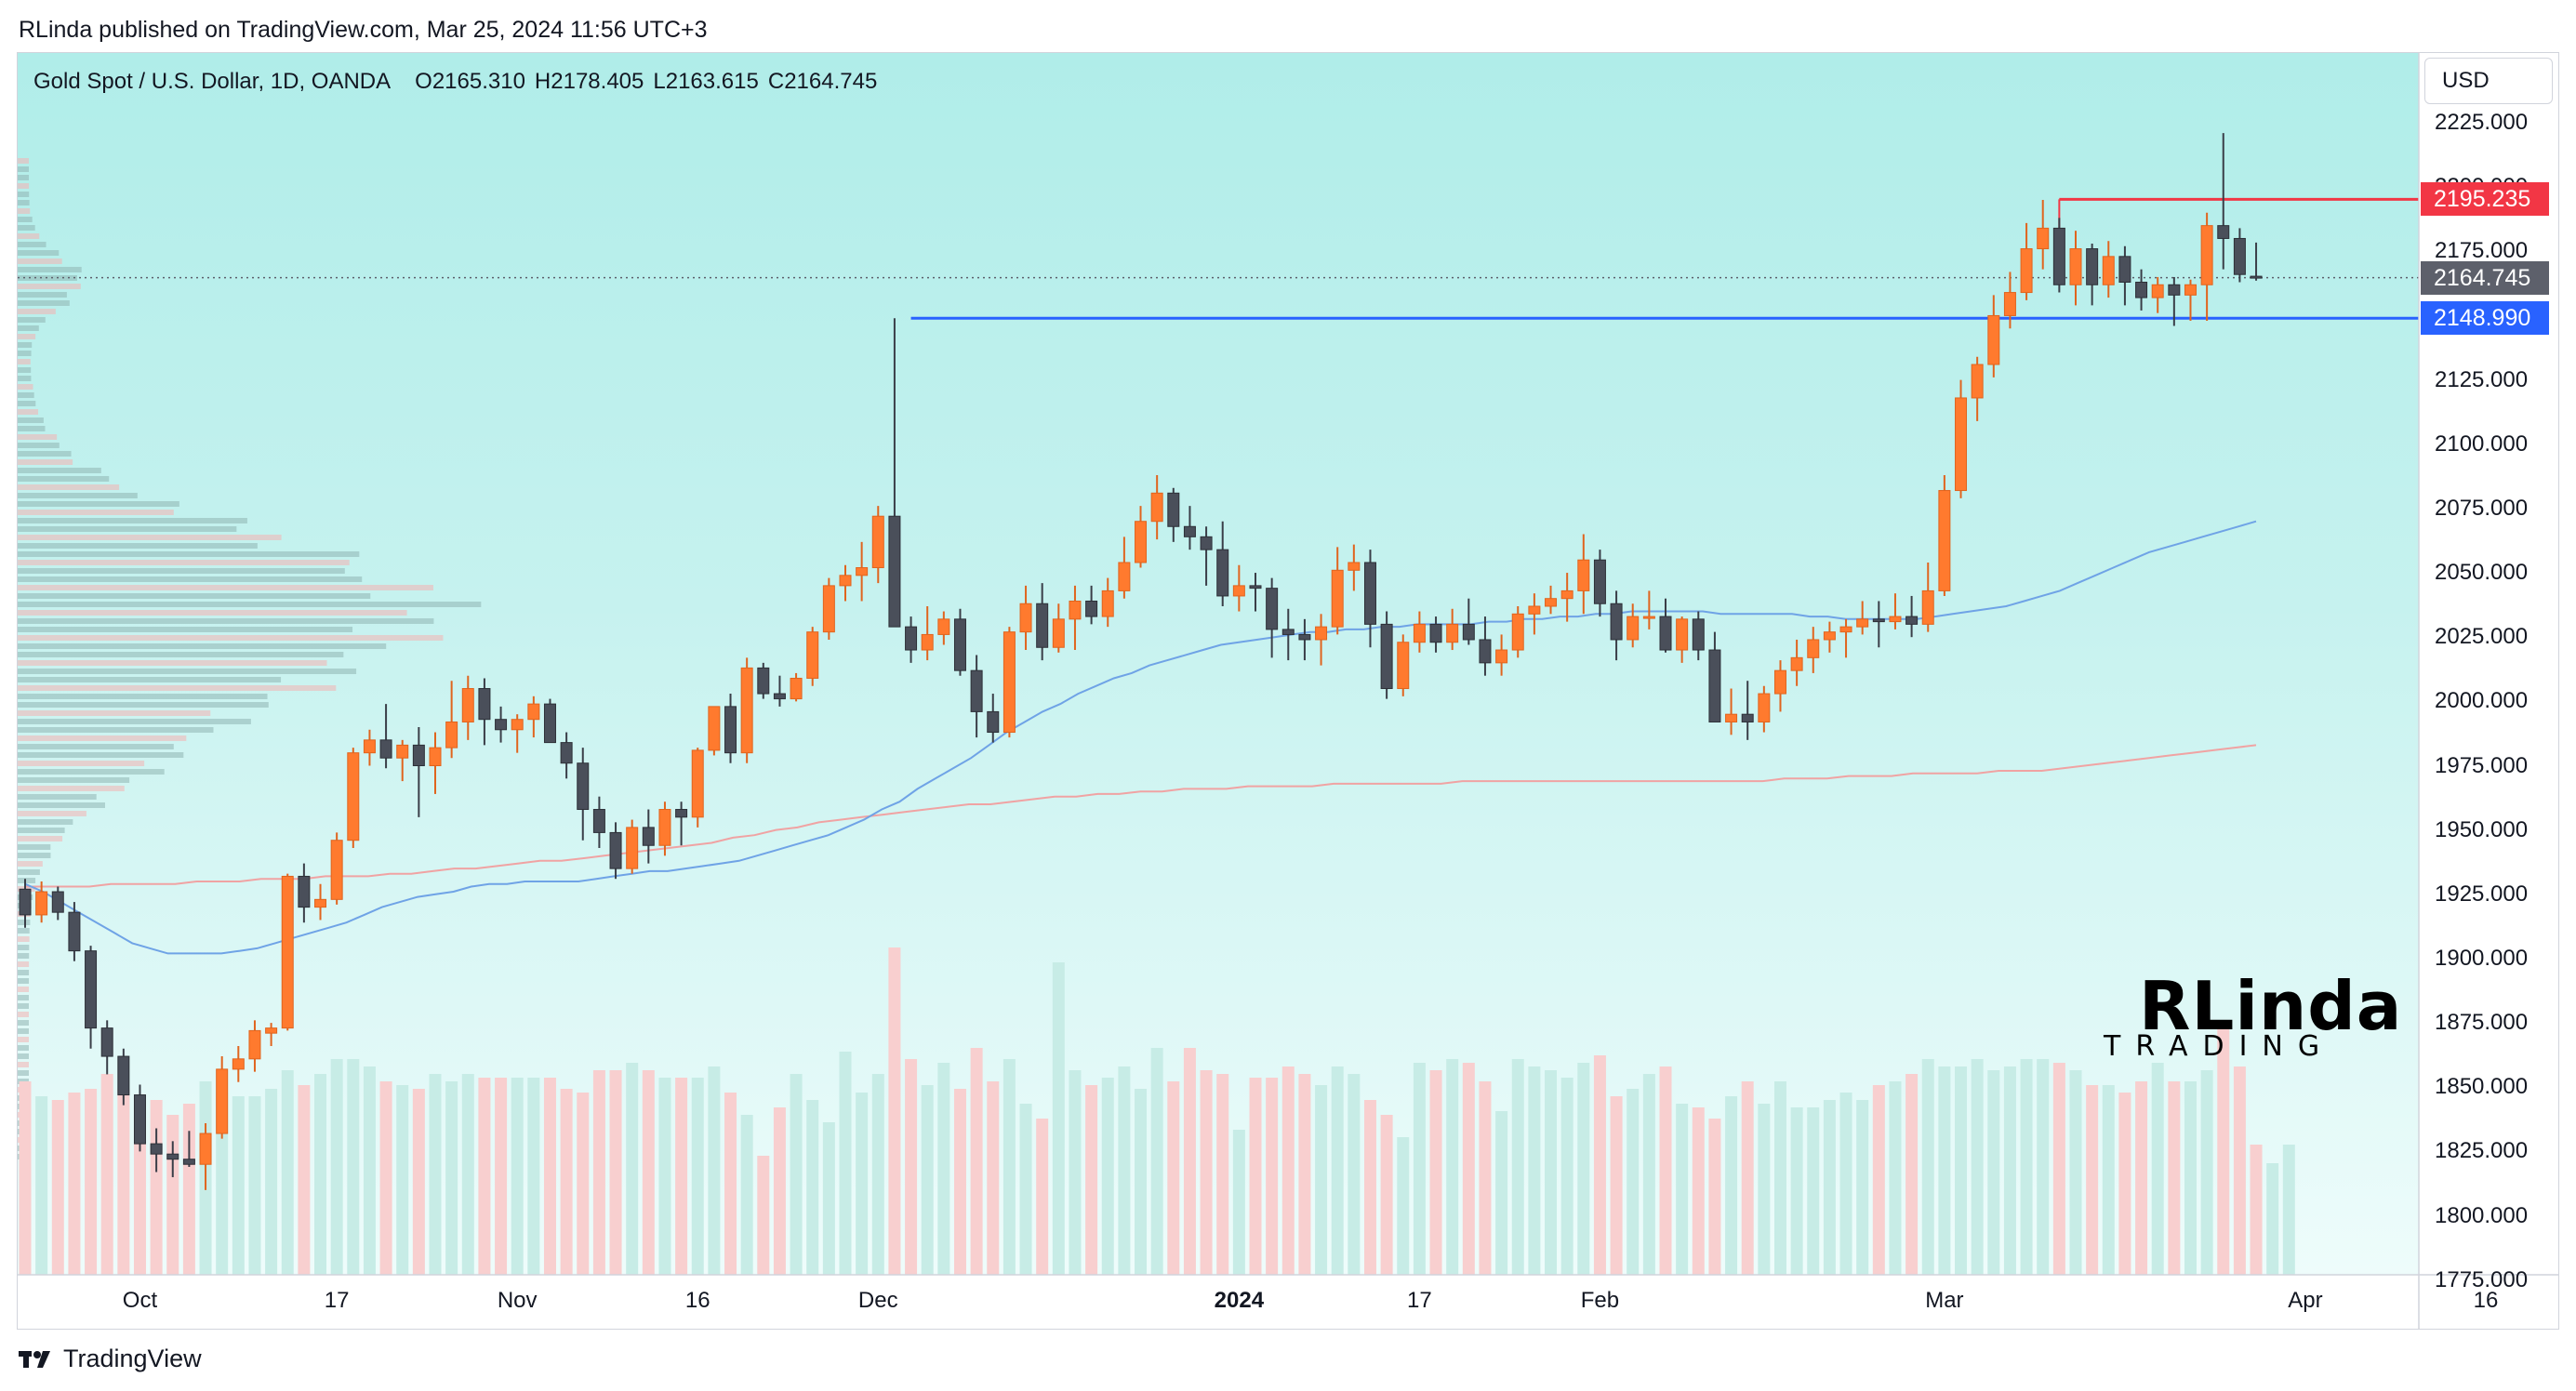  Describe the element at coordinates (423, 81) in the screenshot. I see `open-label: O` at that location.